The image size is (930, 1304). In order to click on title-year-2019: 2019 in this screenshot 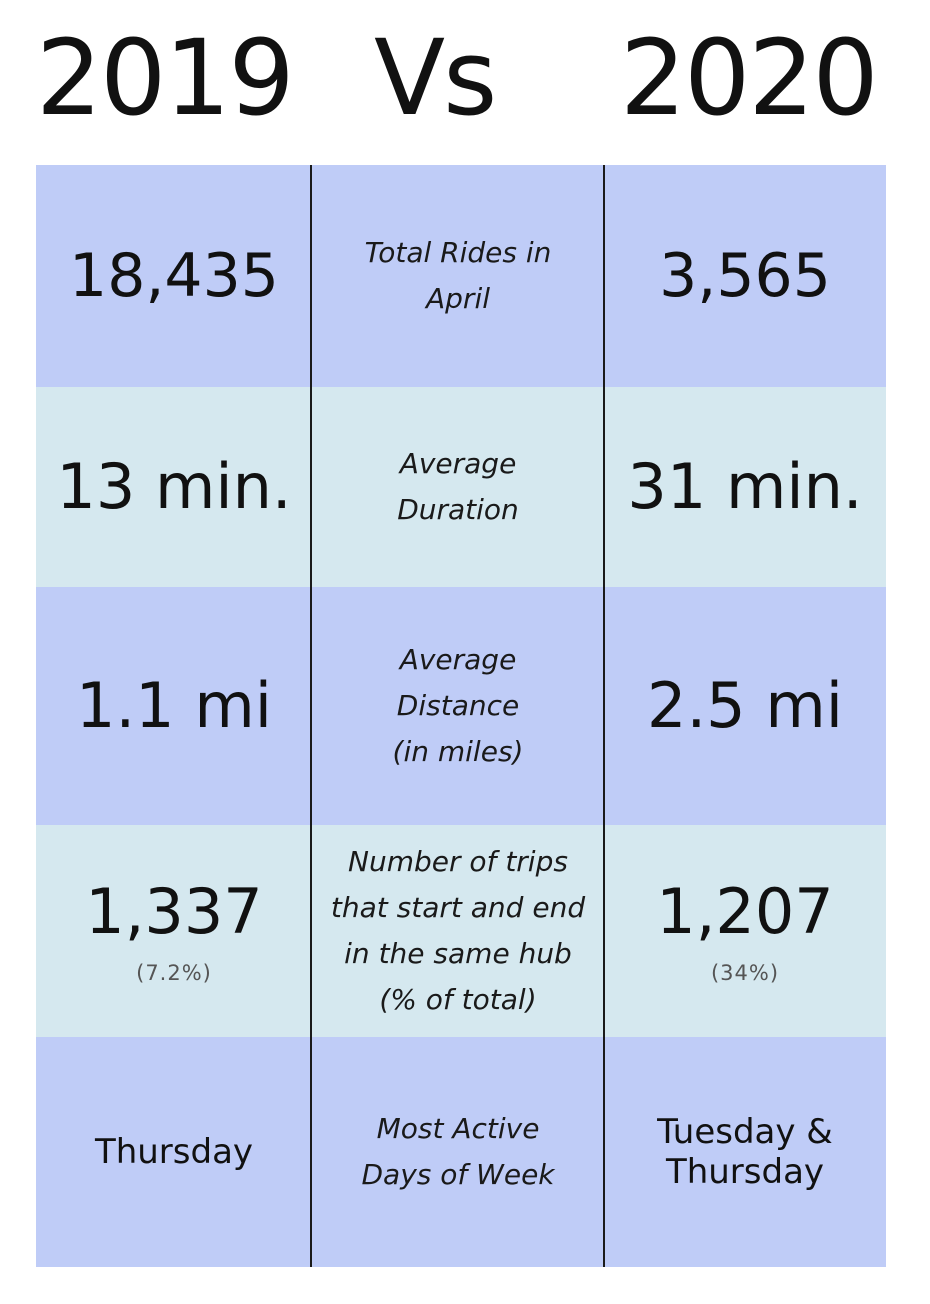, I will do `click(165, 78)`.